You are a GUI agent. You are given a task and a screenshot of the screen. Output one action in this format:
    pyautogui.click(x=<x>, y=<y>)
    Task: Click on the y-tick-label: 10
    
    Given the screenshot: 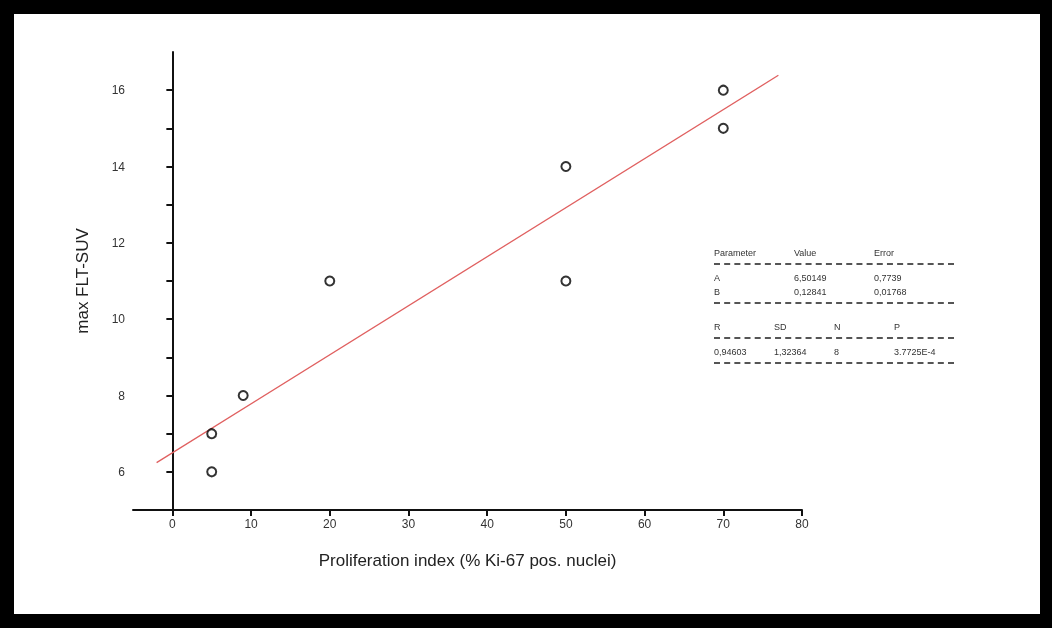 What is the action you would take?
    pyautogui.click(x=118, y=319)
    